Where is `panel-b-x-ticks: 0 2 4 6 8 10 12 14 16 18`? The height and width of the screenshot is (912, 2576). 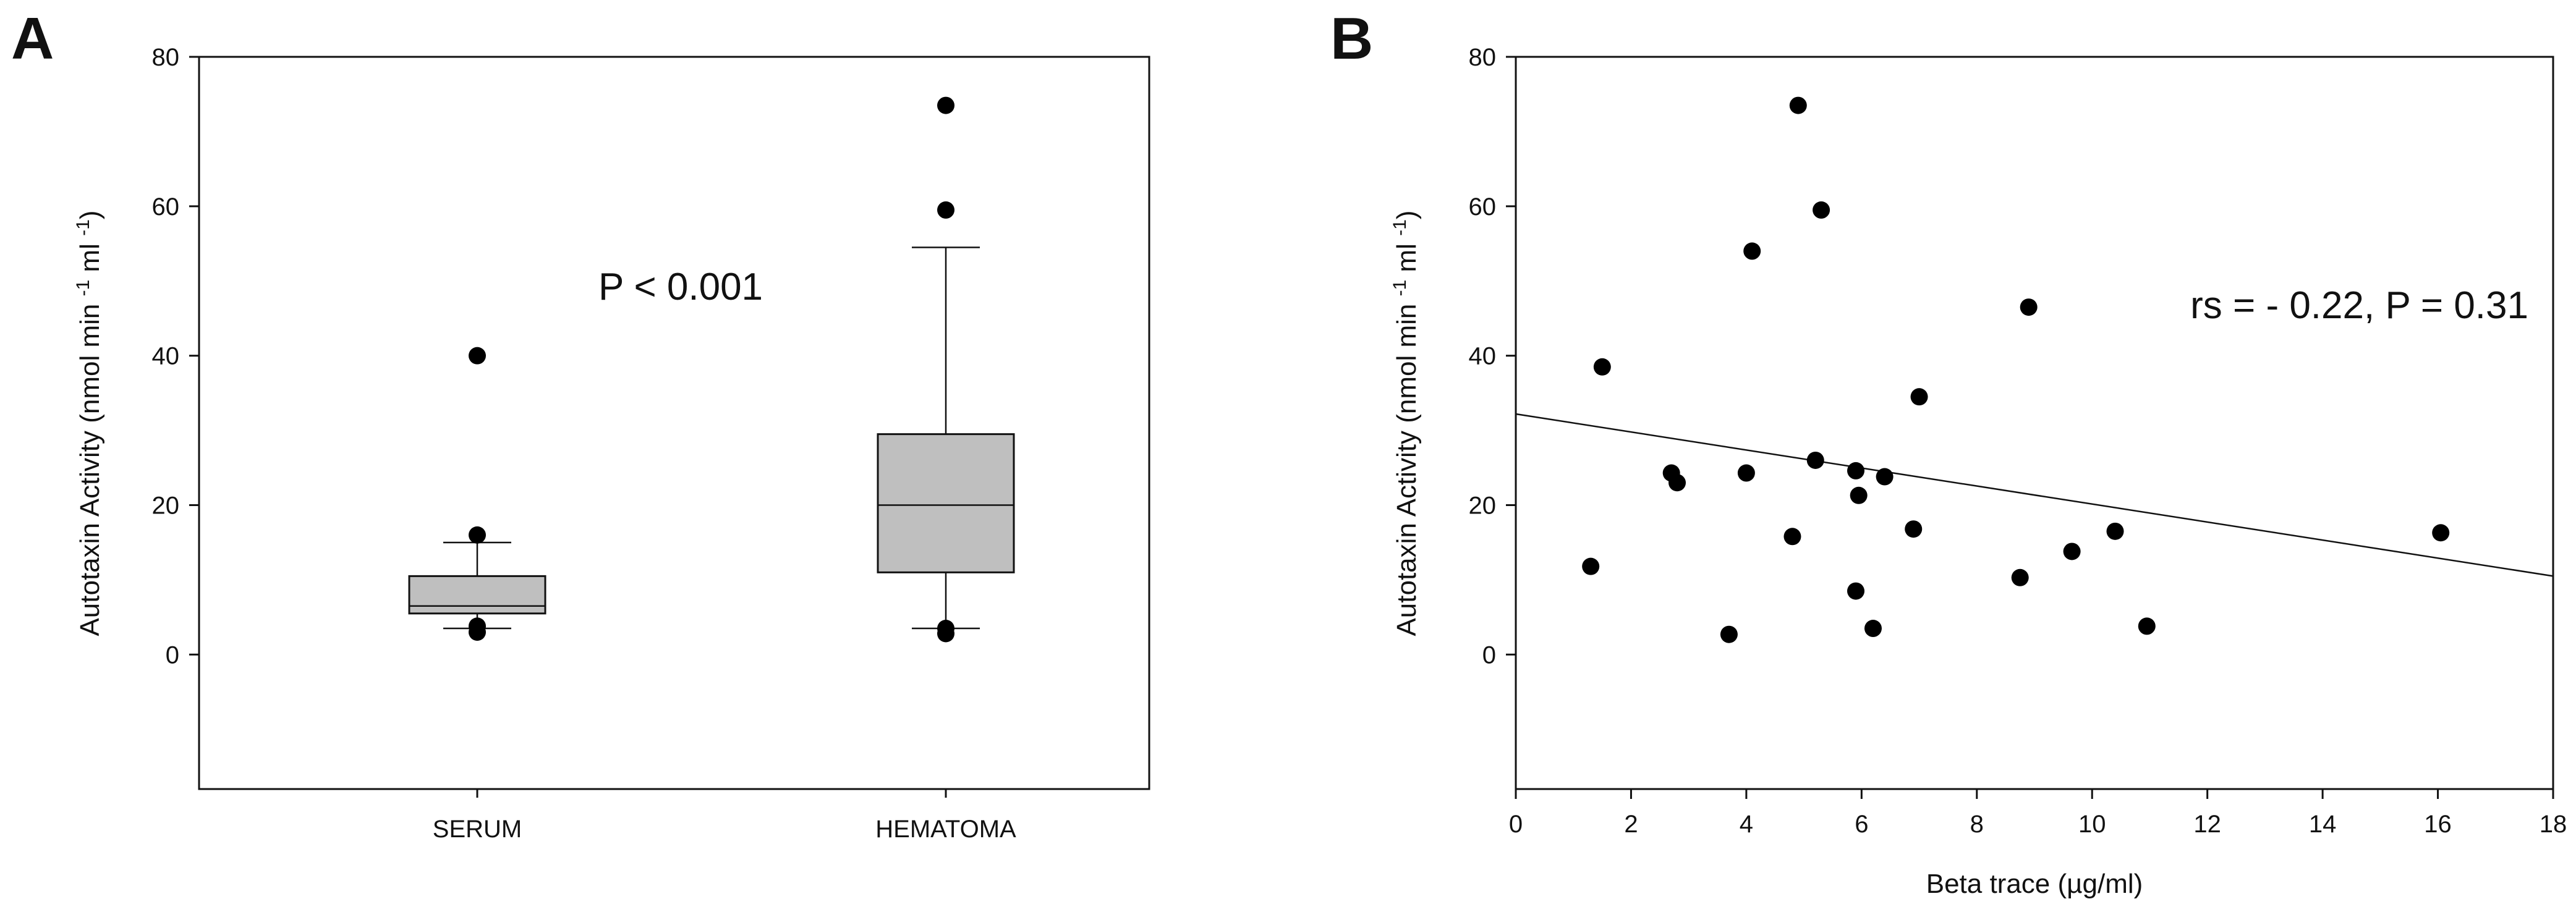 panel-b-x-ticks: 0 2 4 6 8 10 12 14 16 18 is located at coordinates (2038, 814).